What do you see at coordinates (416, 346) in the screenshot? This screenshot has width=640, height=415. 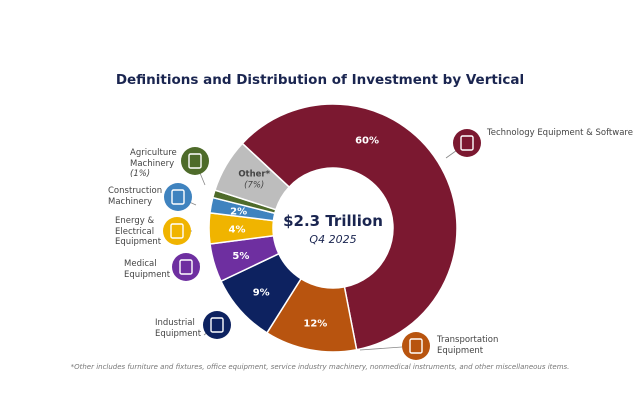 I see `truck-icon` at bounding box center [416, 346].